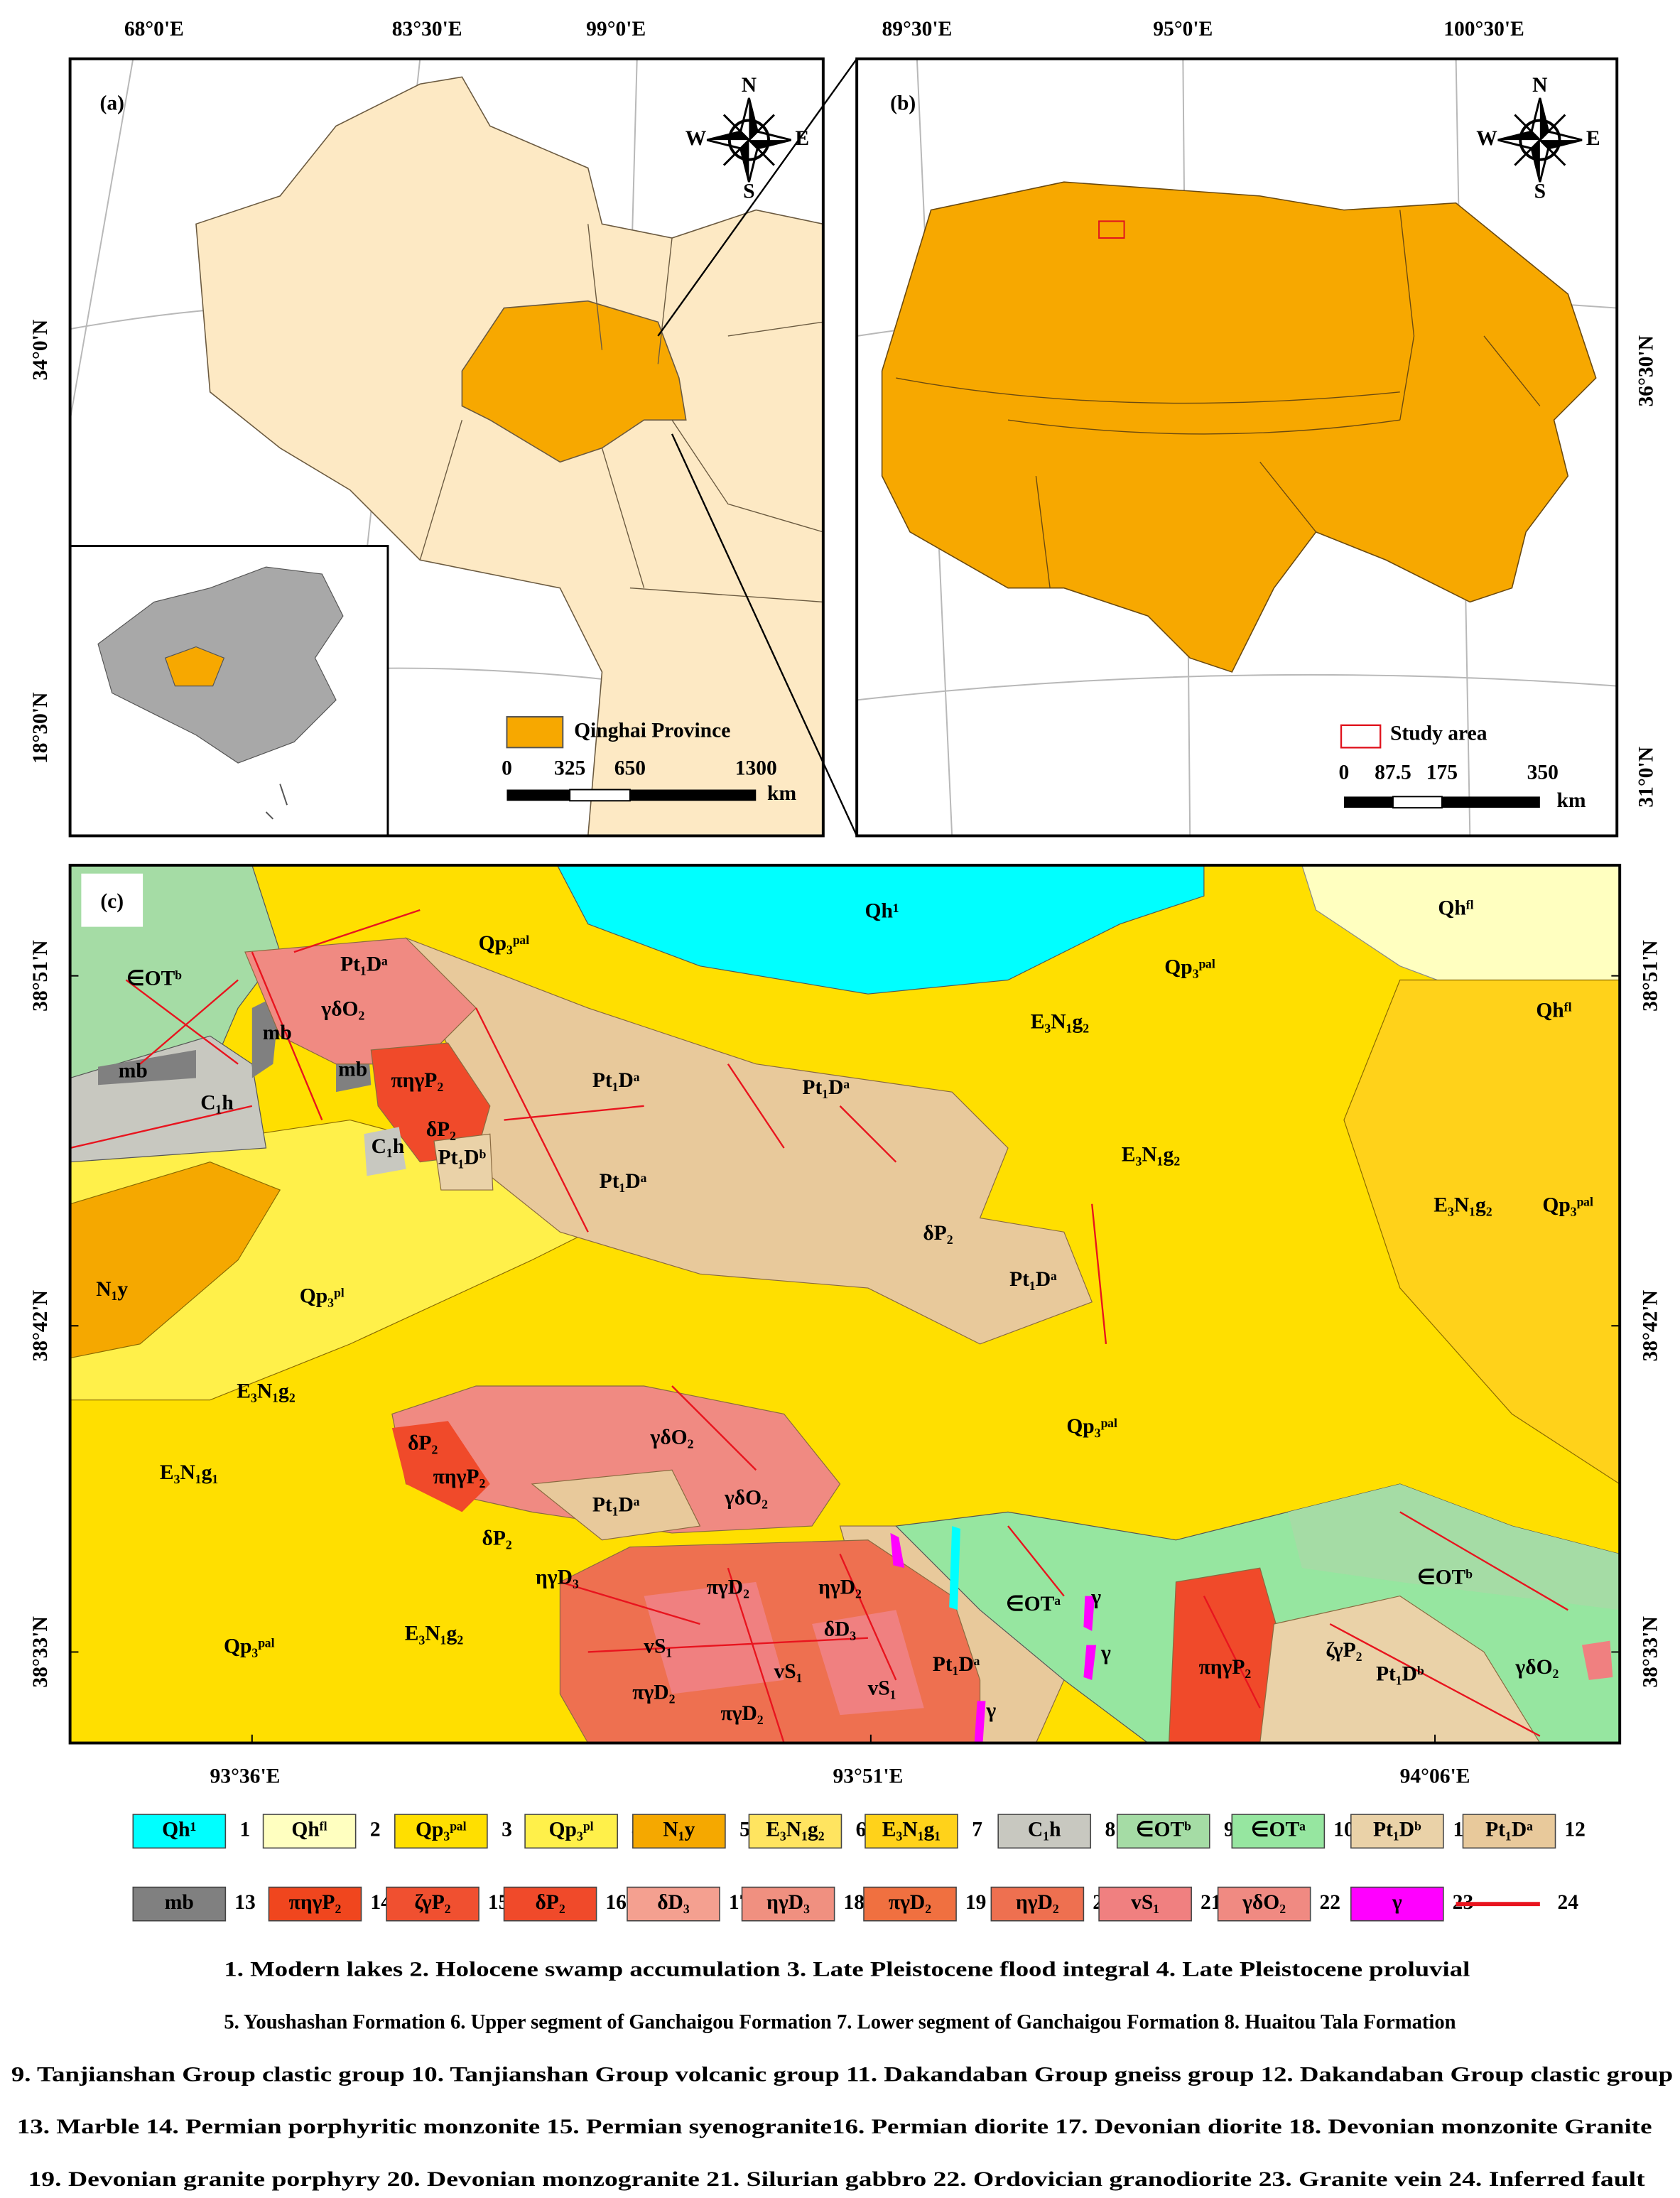 The height and width of the screenshot is (2198, 1680). I want to click on legend-symbol: E₃N₁g₂, so click(796, 1829).